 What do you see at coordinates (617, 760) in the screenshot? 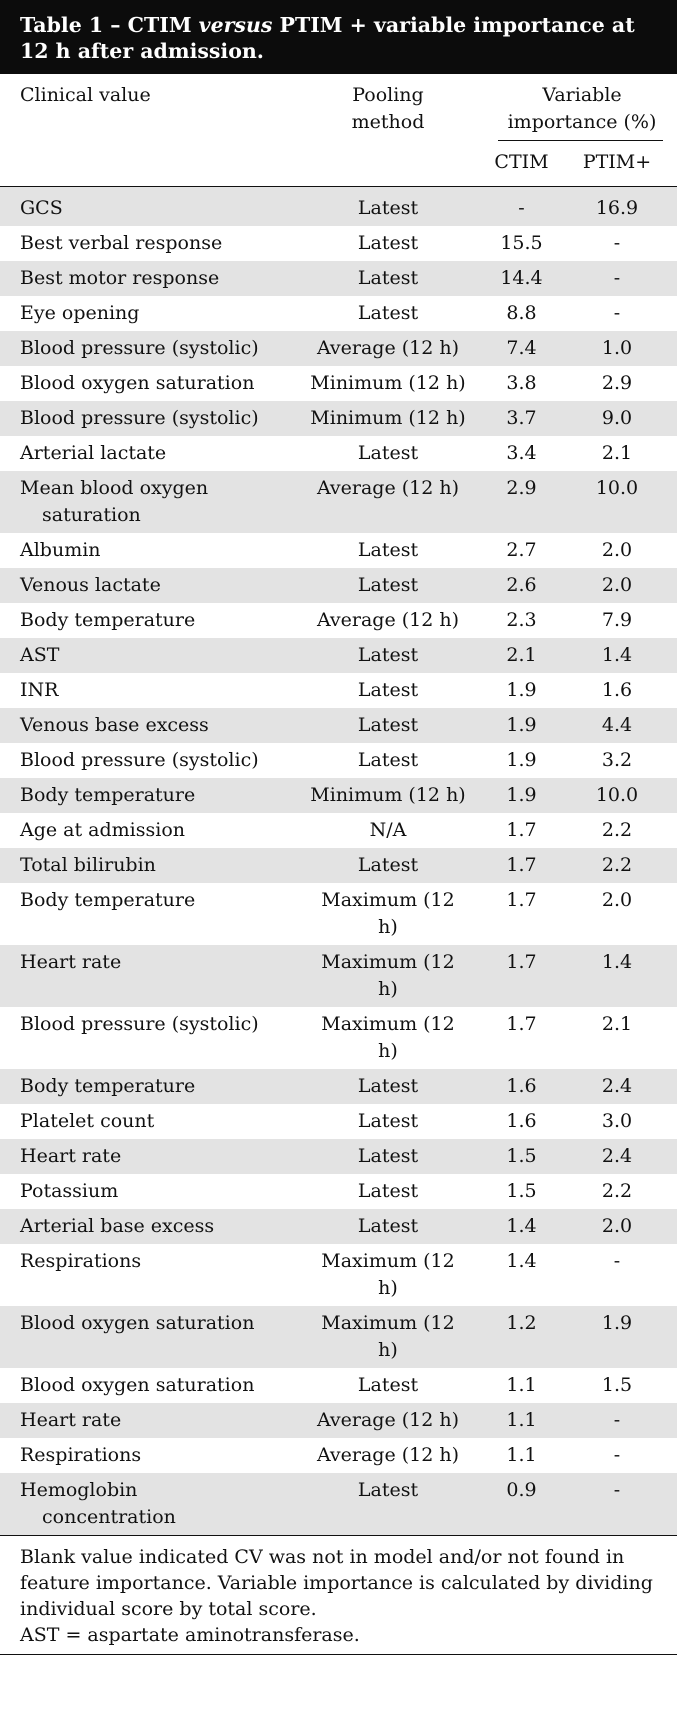
I see `cell-ptim: 3.2` at bounding box center [617, 760].